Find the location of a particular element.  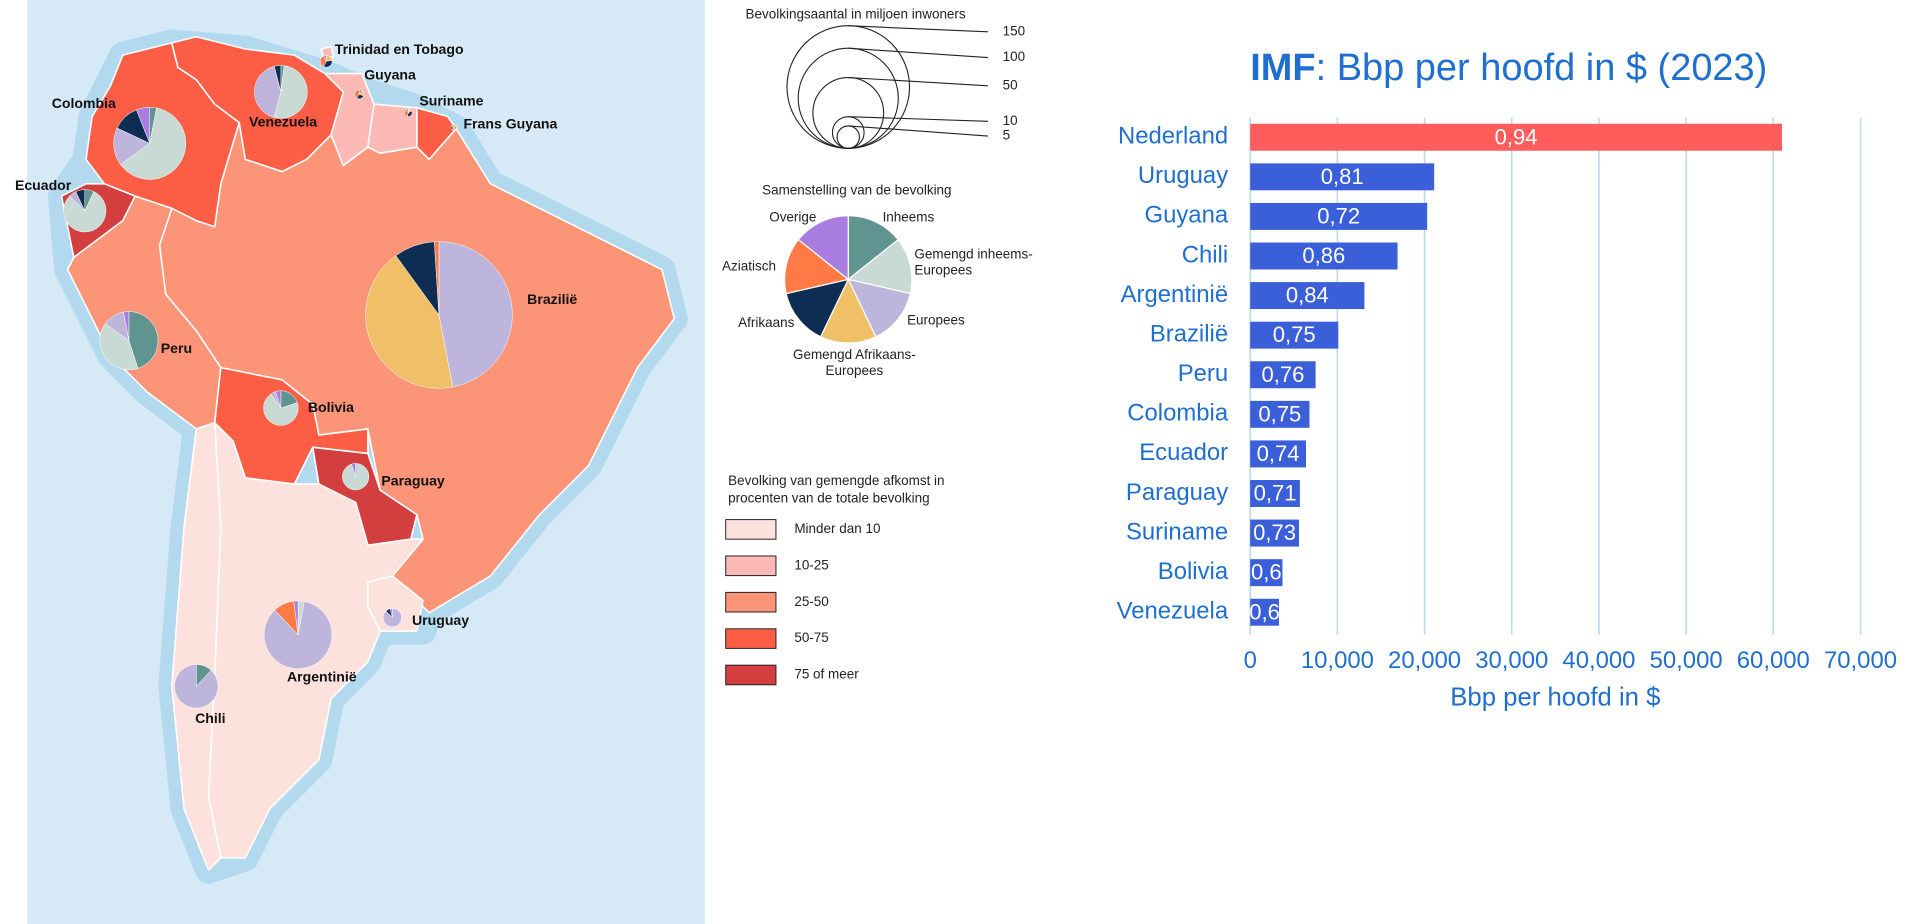

y-tick-label: Peru is located at coordinates (1203, 373).